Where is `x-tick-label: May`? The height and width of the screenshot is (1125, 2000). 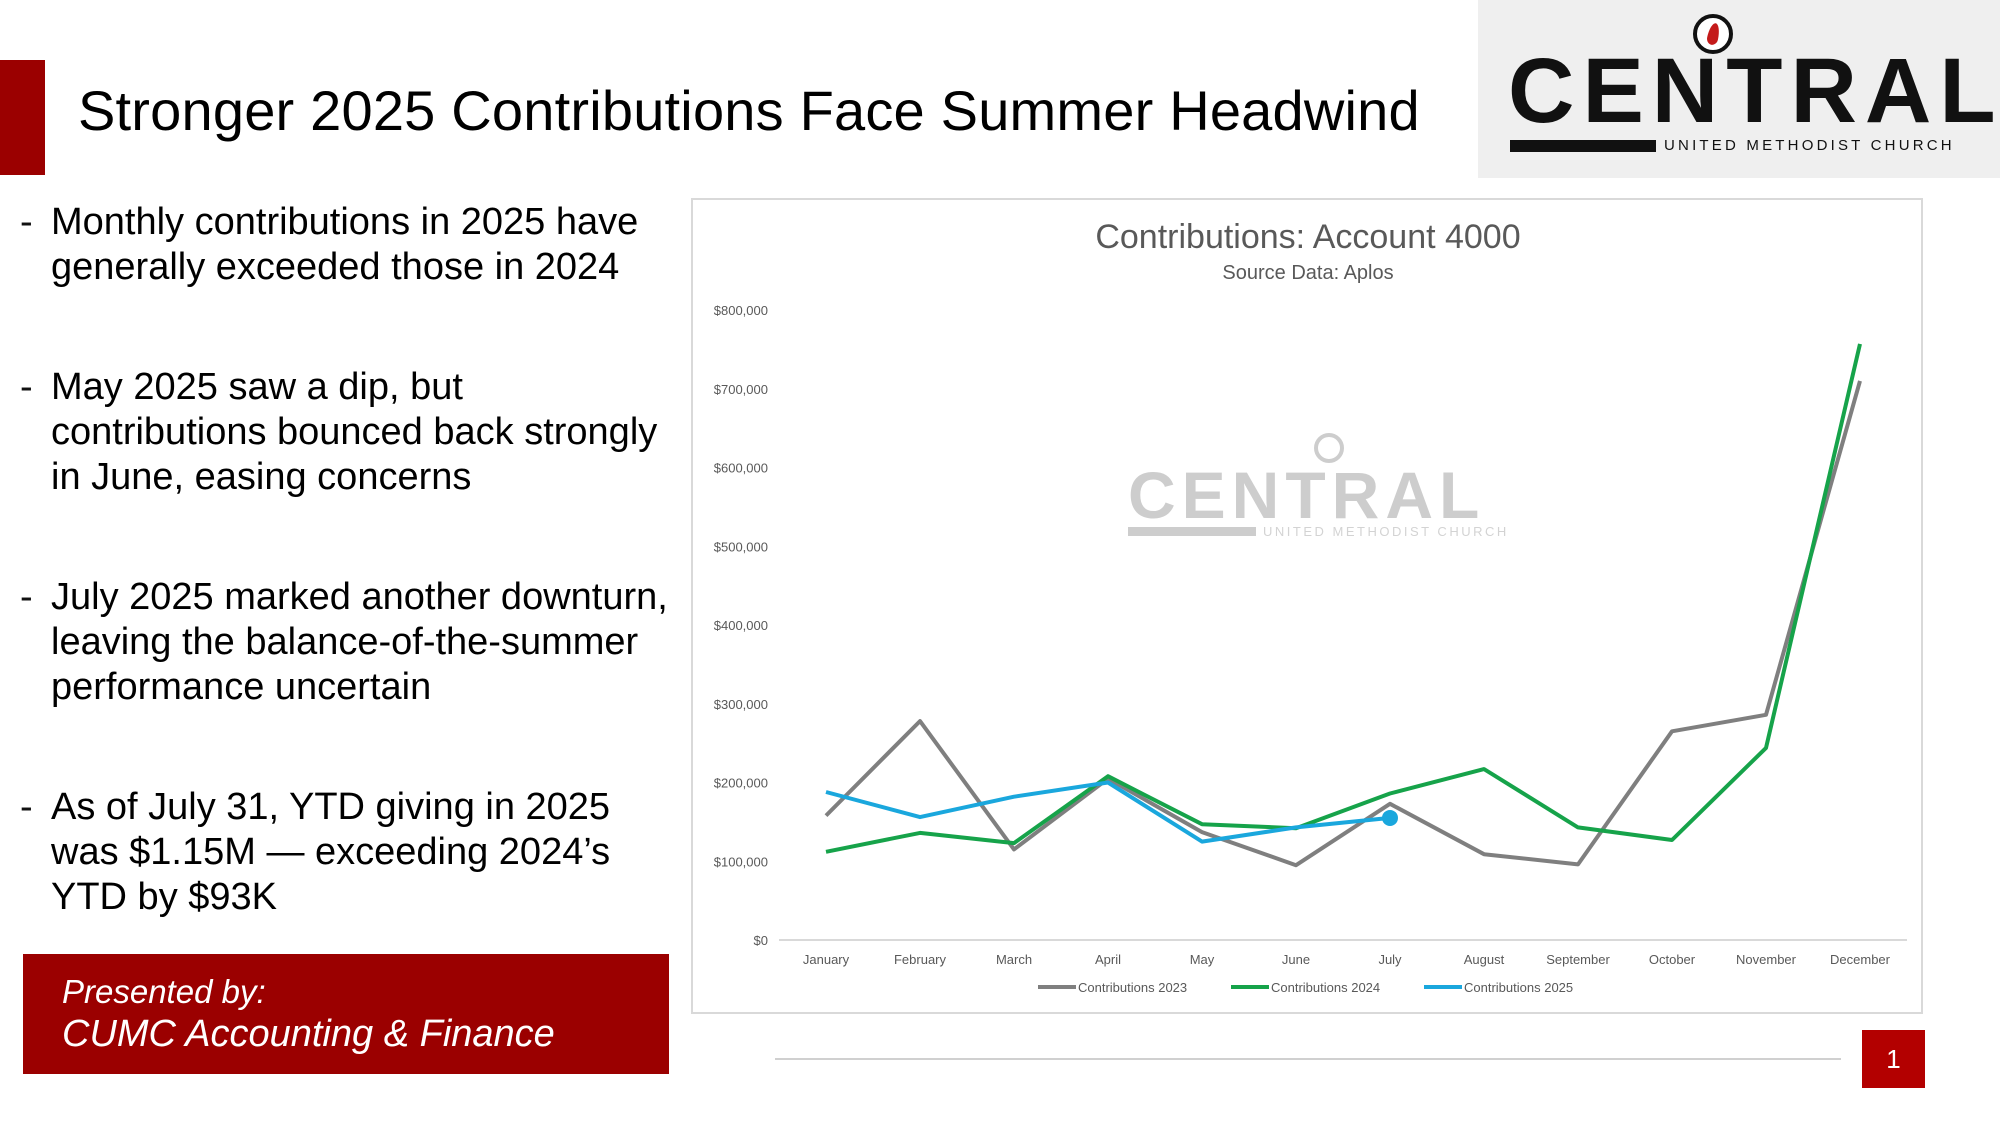
x-tick-label: May is located at coordinates (1202, 959).